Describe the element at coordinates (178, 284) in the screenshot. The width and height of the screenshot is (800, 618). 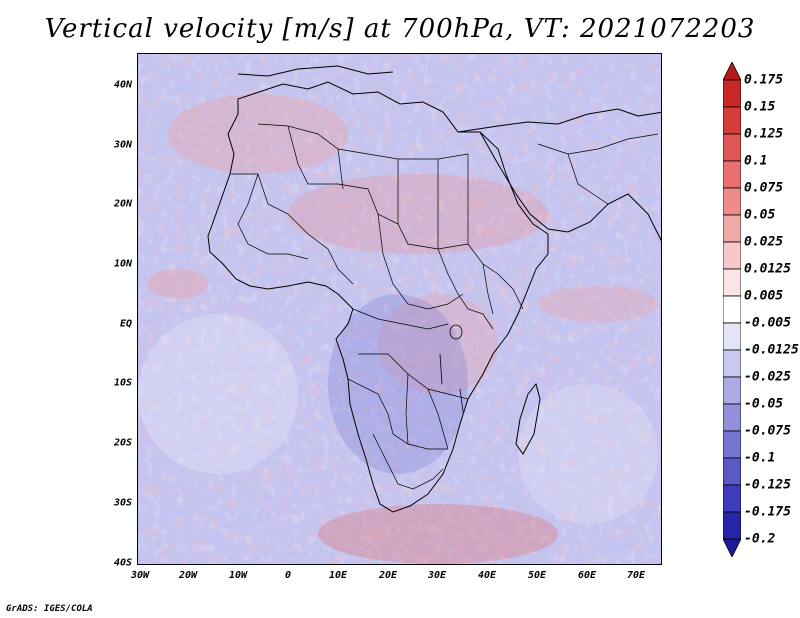
I see `region-ascent-atlantic` at that location.